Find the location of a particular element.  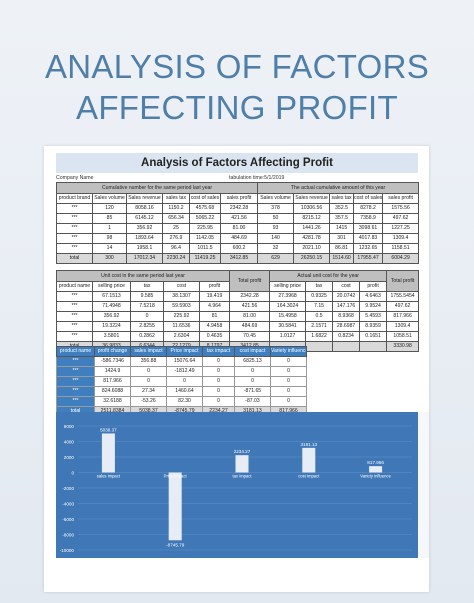

table-cell: 1150.2 is located at coordinates (176, 208).